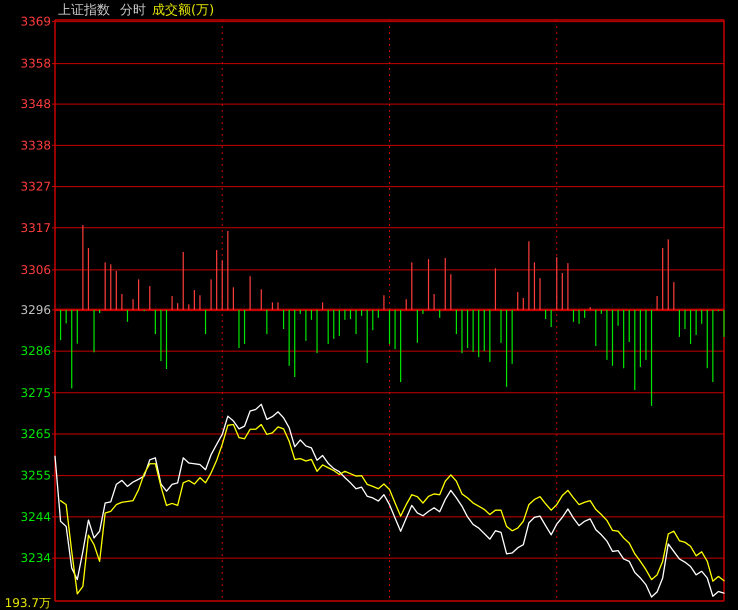 The height and width of the screenshot is (610, 738). What do you see at coordinates (133, 10) in the screenshot?
I see `chart-subtitle: 分时` at bounding box center [133, 10].